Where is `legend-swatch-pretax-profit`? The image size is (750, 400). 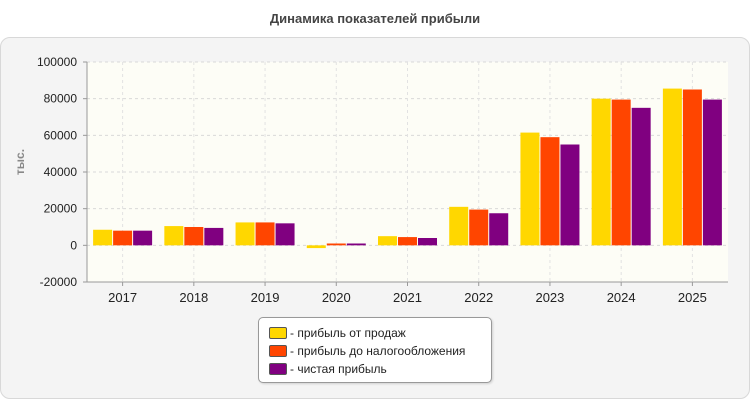
legend-swatch-pretax-profit is located at coordinates (278, 351).